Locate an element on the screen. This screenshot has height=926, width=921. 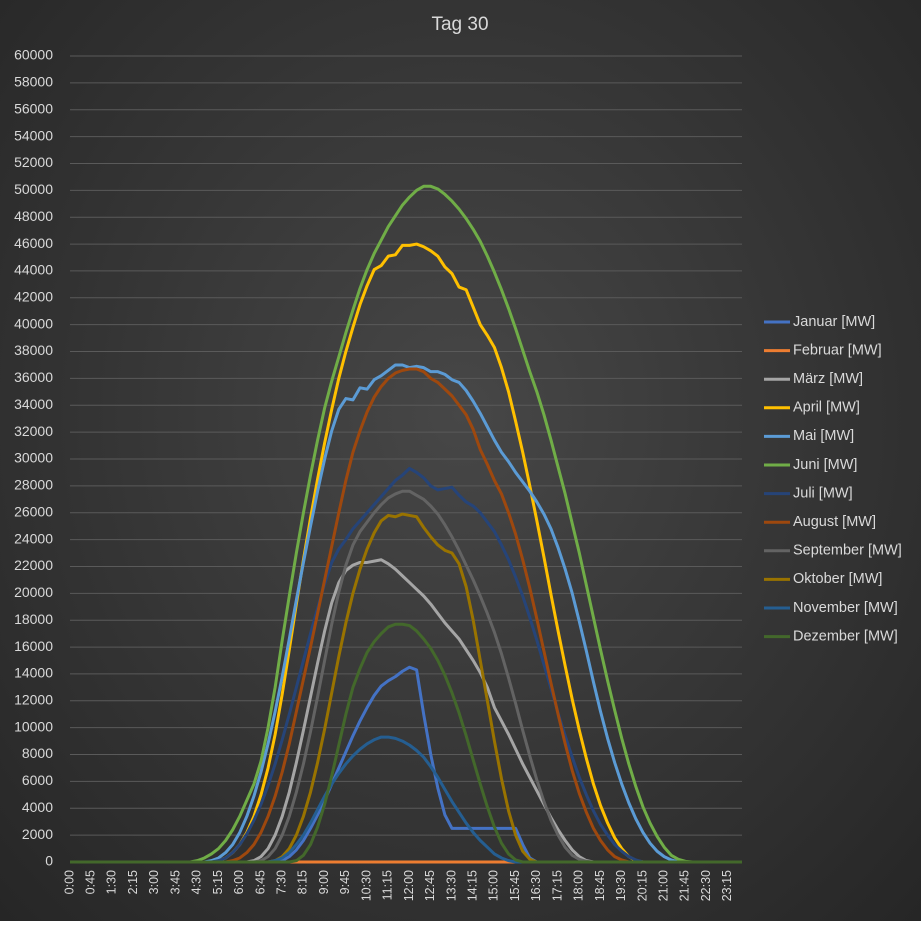
y-tick-label: 10000 is located at coordinates (33, 726).